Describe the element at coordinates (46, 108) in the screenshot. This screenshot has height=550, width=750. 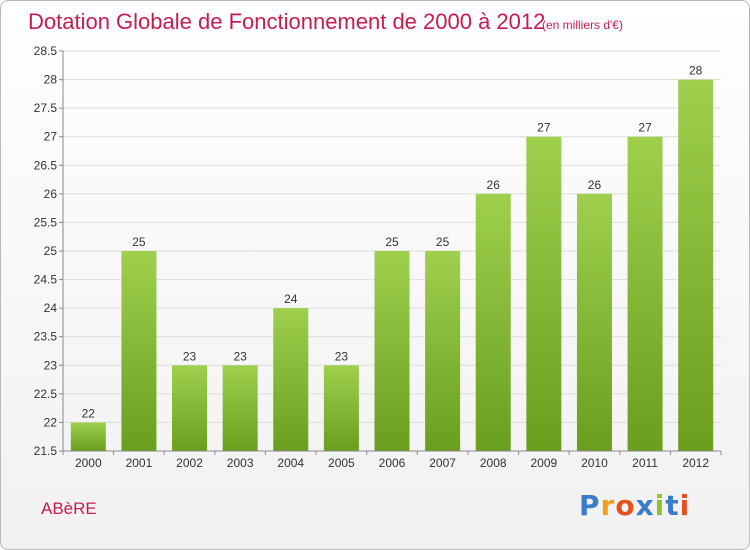
I see `y-tick-label: 27.5` at that location.